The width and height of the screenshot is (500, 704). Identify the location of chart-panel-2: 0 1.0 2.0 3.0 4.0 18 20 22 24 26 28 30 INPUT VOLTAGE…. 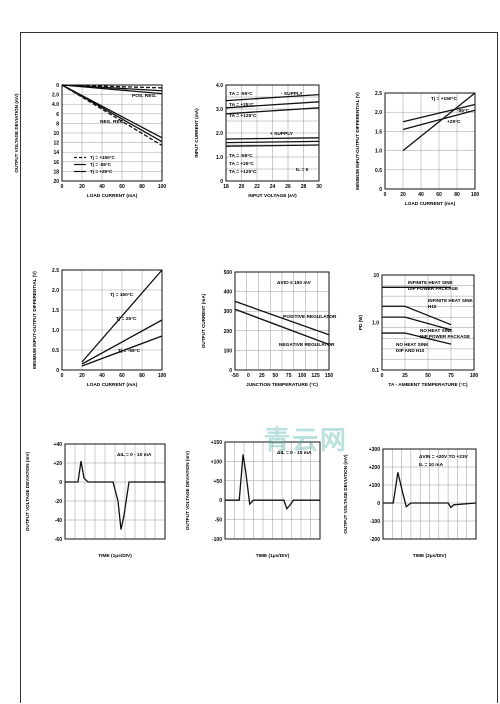
(258, 141).